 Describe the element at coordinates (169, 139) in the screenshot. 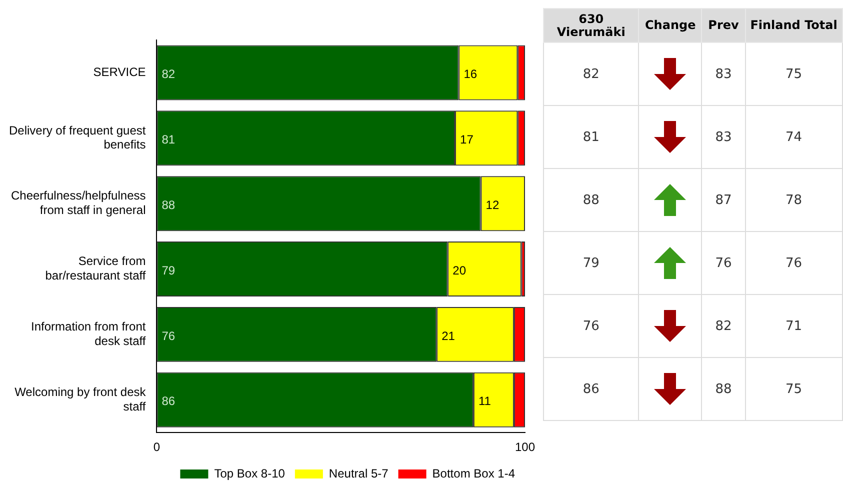

I see `data-label: 81` at that location.